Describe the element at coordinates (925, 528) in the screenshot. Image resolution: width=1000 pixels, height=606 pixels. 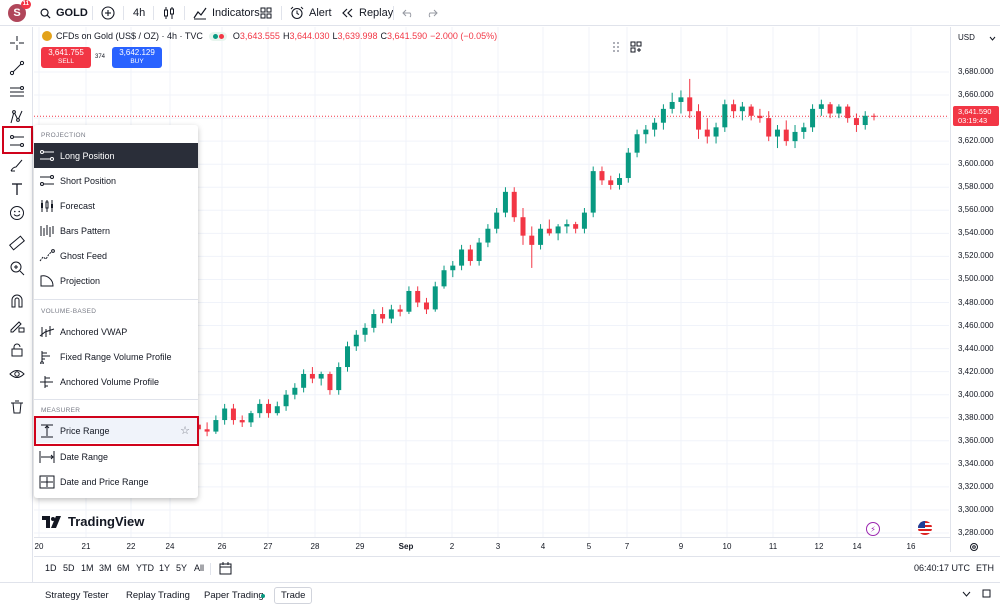
I see `us-flag-icon` at that location.